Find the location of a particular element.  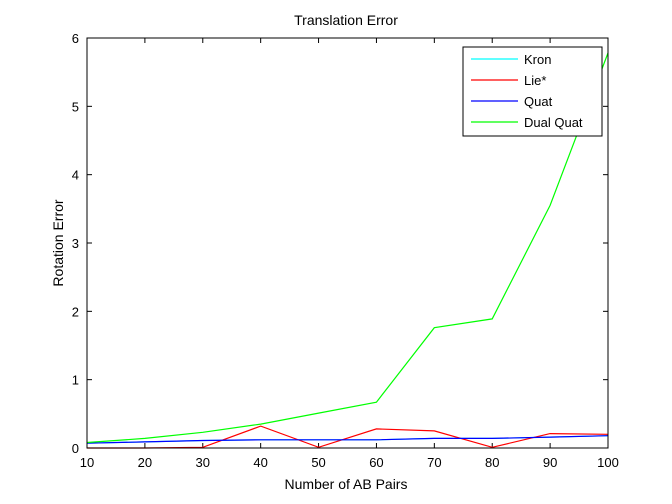

x-tick-label: 70 is located at coordinates (434, 462).